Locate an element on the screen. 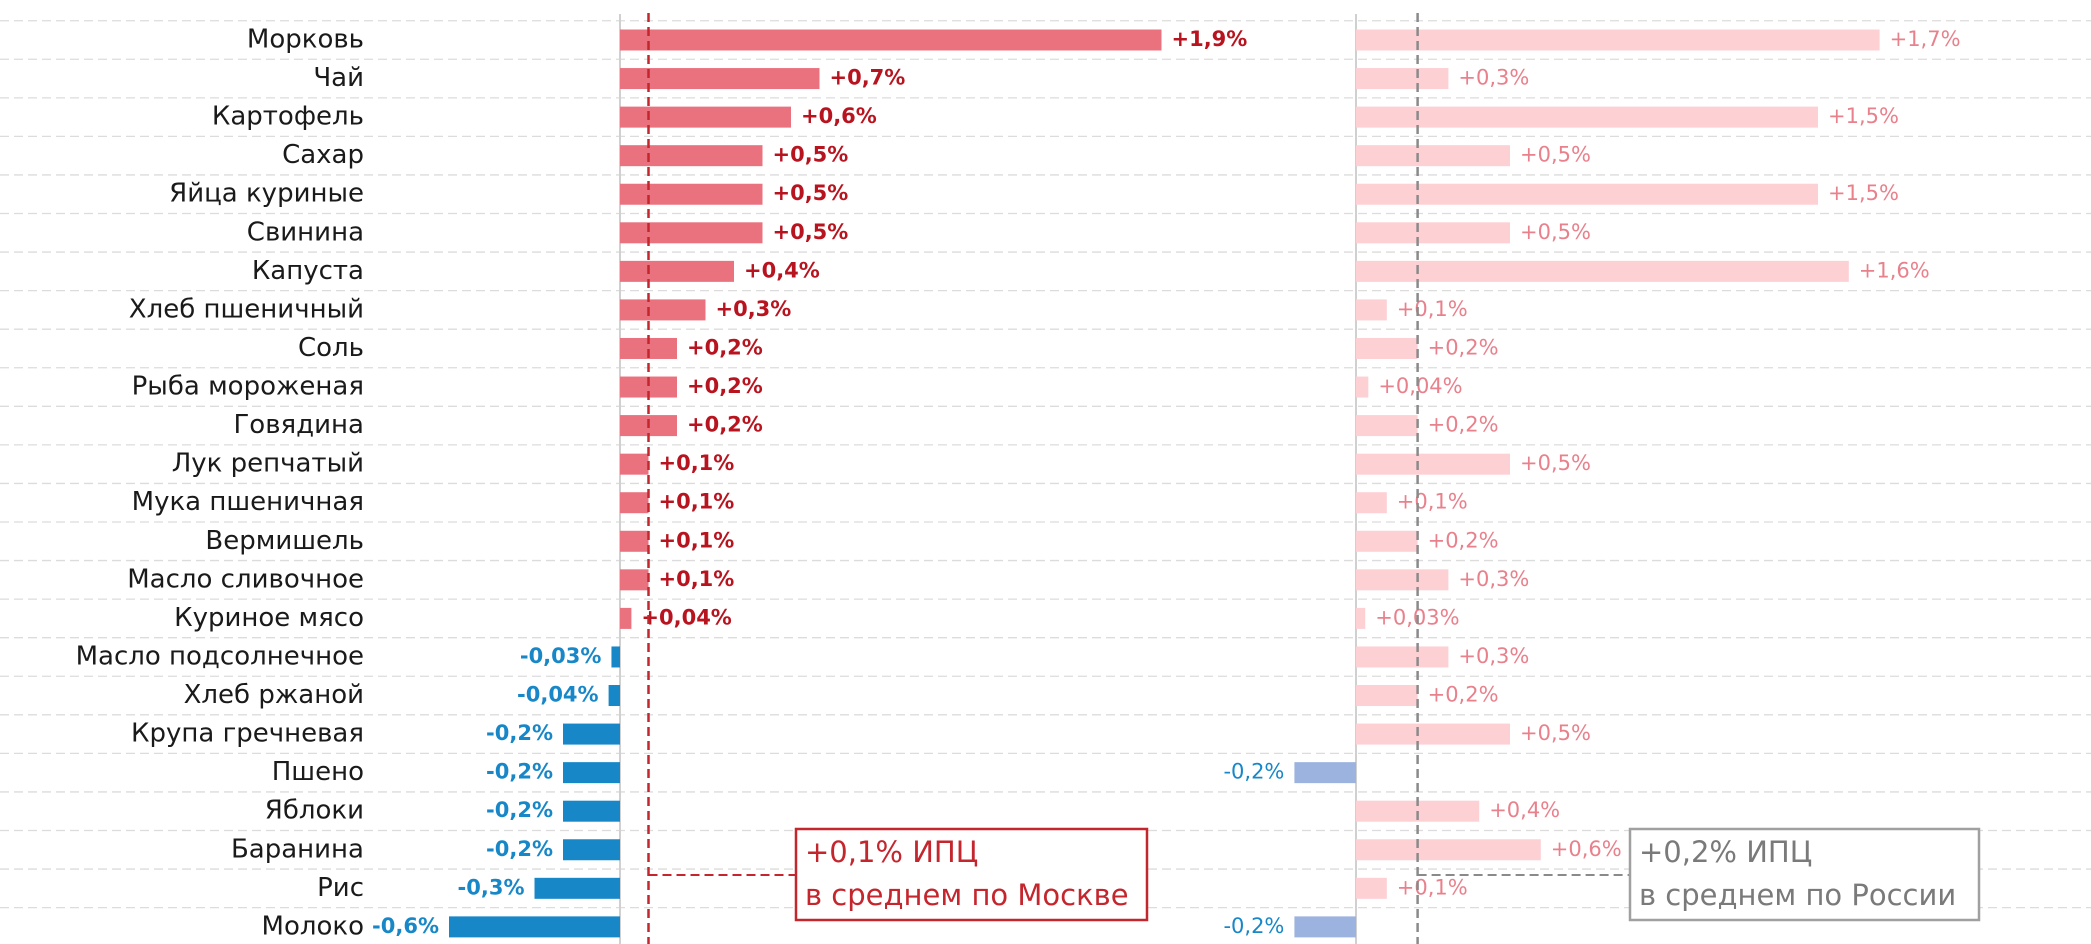 The width and height of the screenshot is (2091, 944). value-label: +1,7% is located at coordinates (1925, 39).